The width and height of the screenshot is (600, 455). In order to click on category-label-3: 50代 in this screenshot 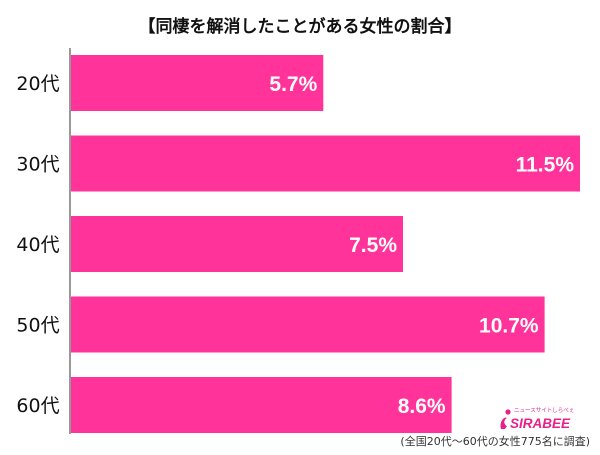, I will do `click(37, 326)`.